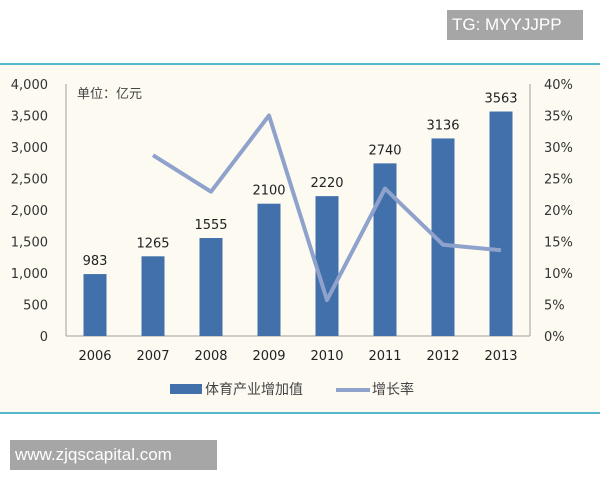  Describe the element at coordinates (558, 180) in the screenshot. I see `right-axis-tick: 25%` at that location.